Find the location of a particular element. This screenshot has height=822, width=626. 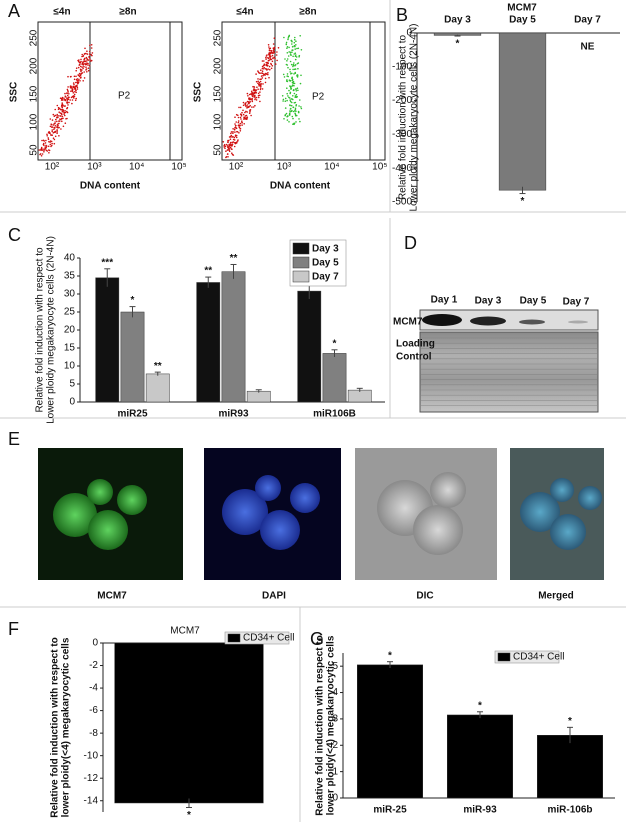

chart-title: MCM7 is located at coordinates (185, 631).